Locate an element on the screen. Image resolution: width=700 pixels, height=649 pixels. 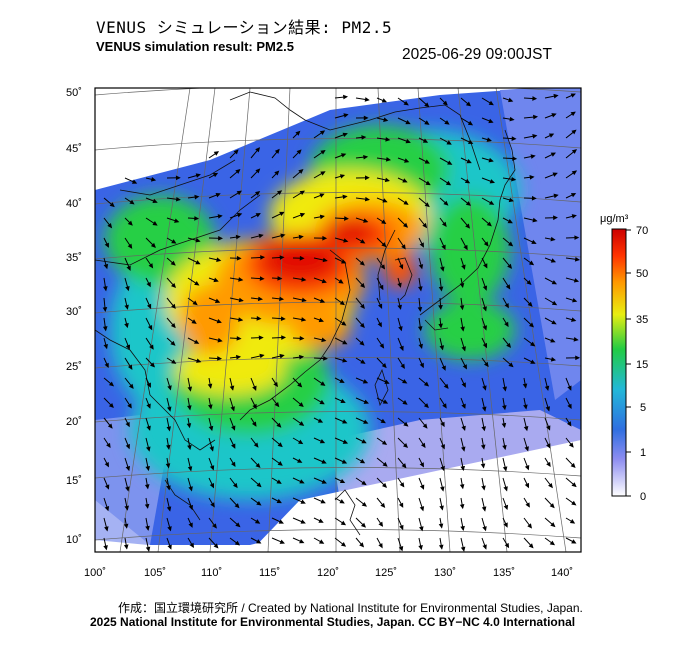
forecast-timestamp: 2025-06-29 09:00JST is located at coordinates (477, 54).